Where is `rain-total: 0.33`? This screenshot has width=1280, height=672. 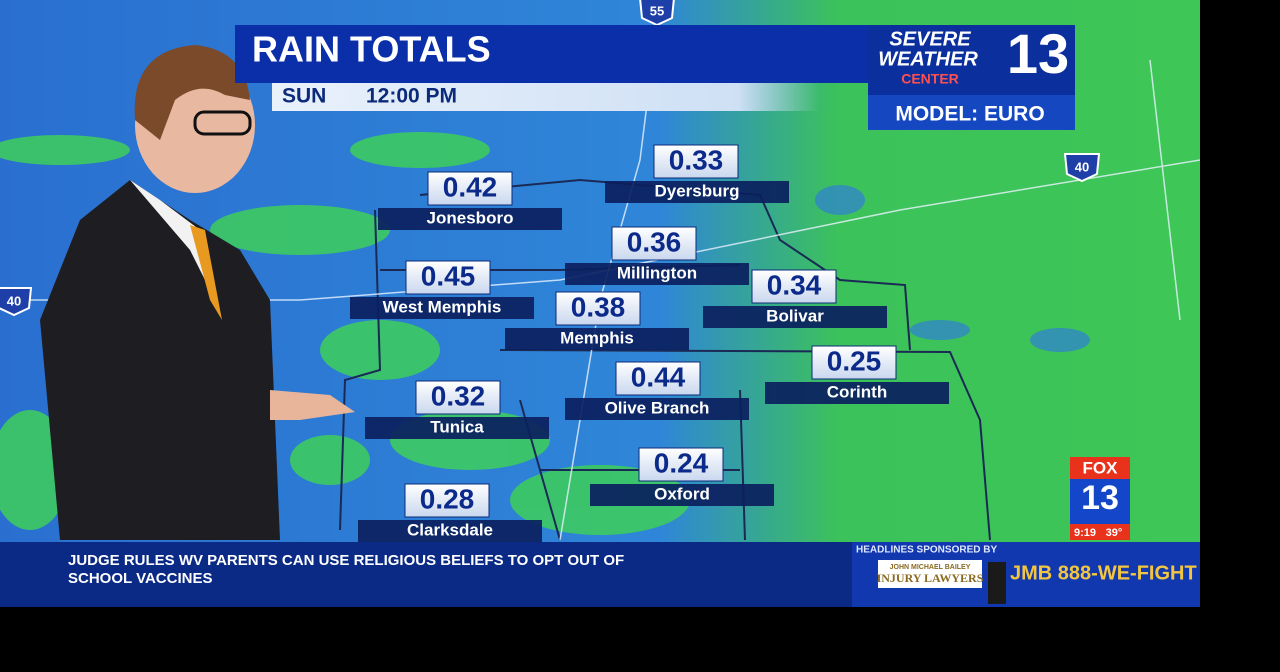 rain-total: 0.33 is located at coordinates (696, 159).